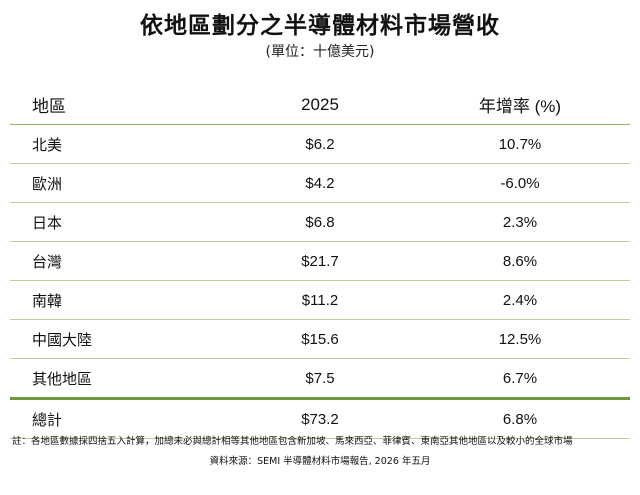 Image resolution: width=640 pixels, height=495 pixels. I want to click on total-label: 總計, so click(47, 420).